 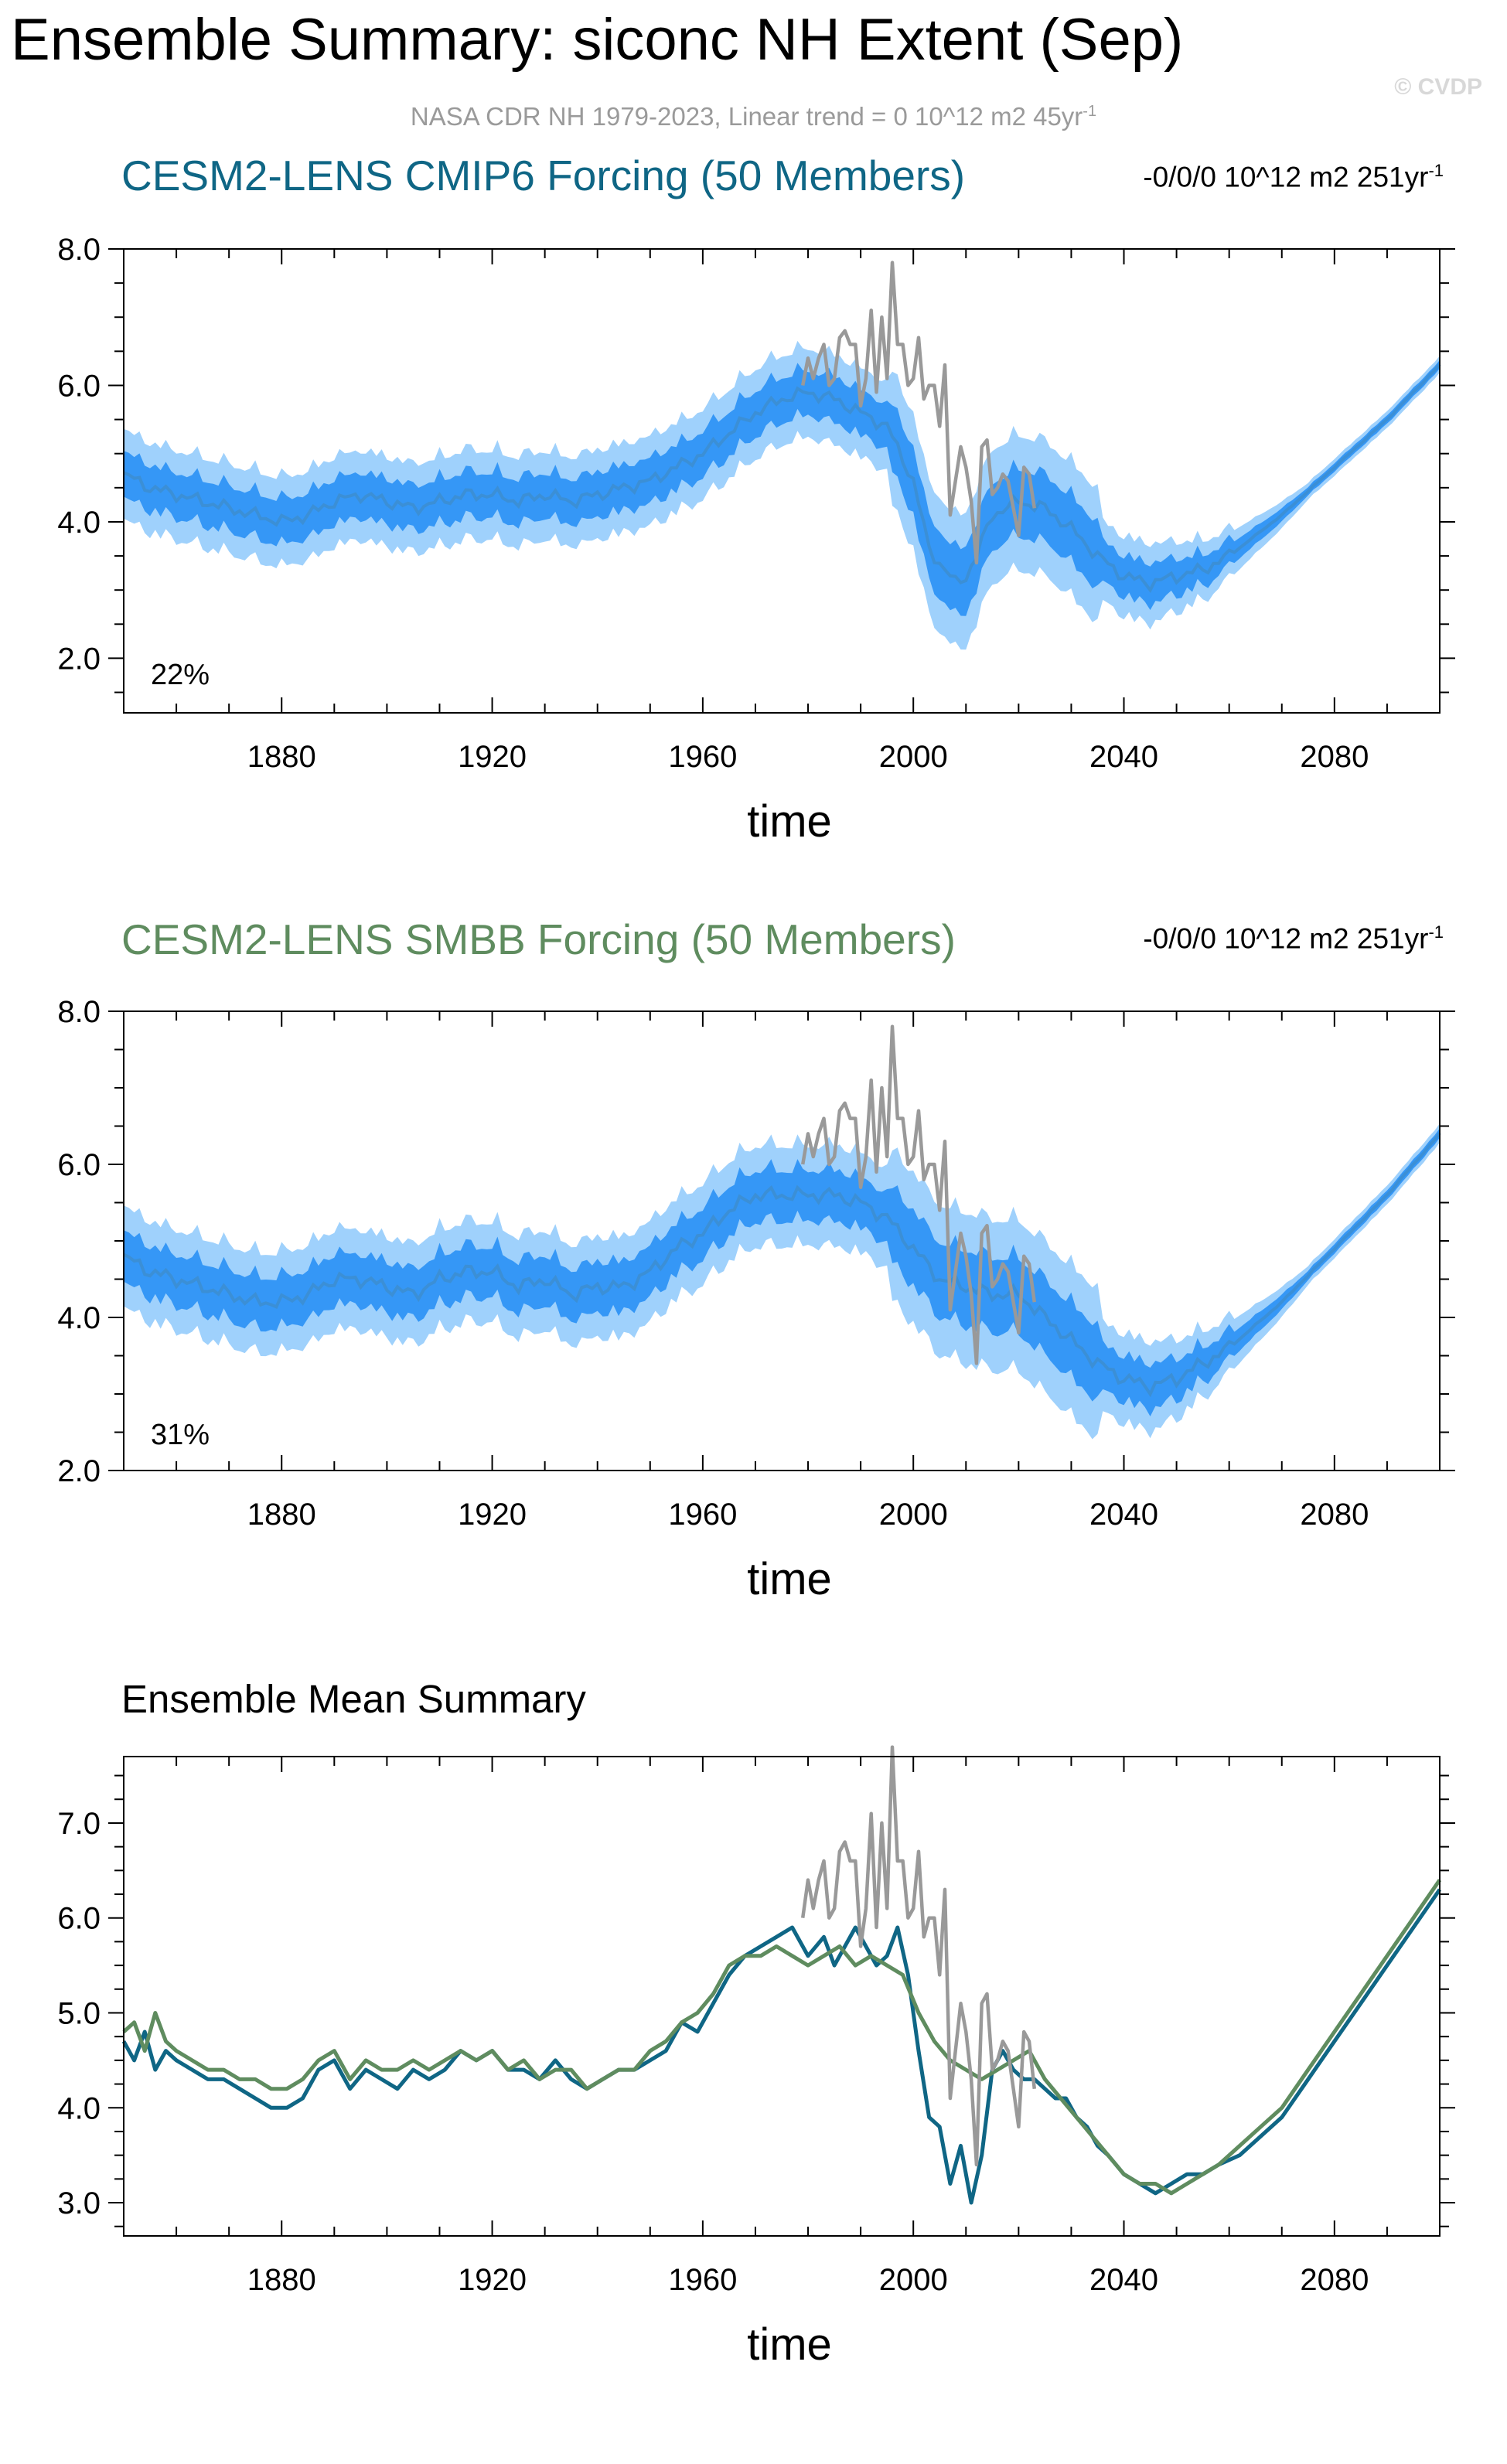 I want to click on y-tick-label: 7.0, so click(x=79, y=1824).